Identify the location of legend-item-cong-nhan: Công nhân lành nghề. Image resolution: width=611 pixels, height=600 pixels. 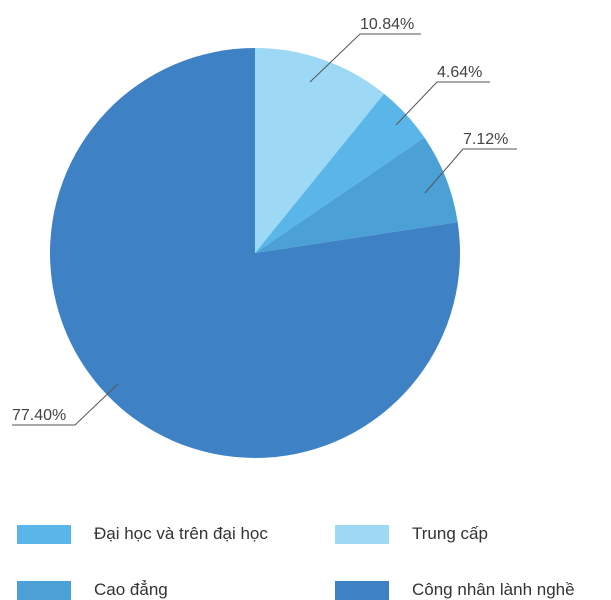
(455, 590).